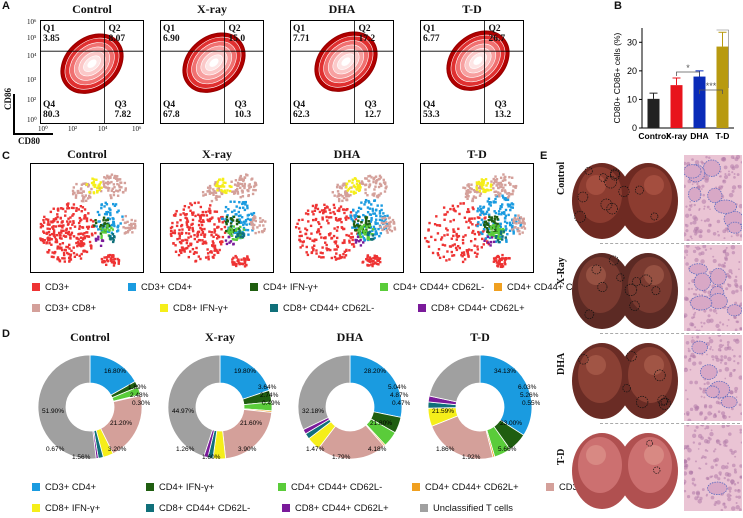 This screenshot has height=518, width=743. Describe the element at coordinates (32, 38) in the screenshot. I see `y-tick-label: 10⁵` at that location.